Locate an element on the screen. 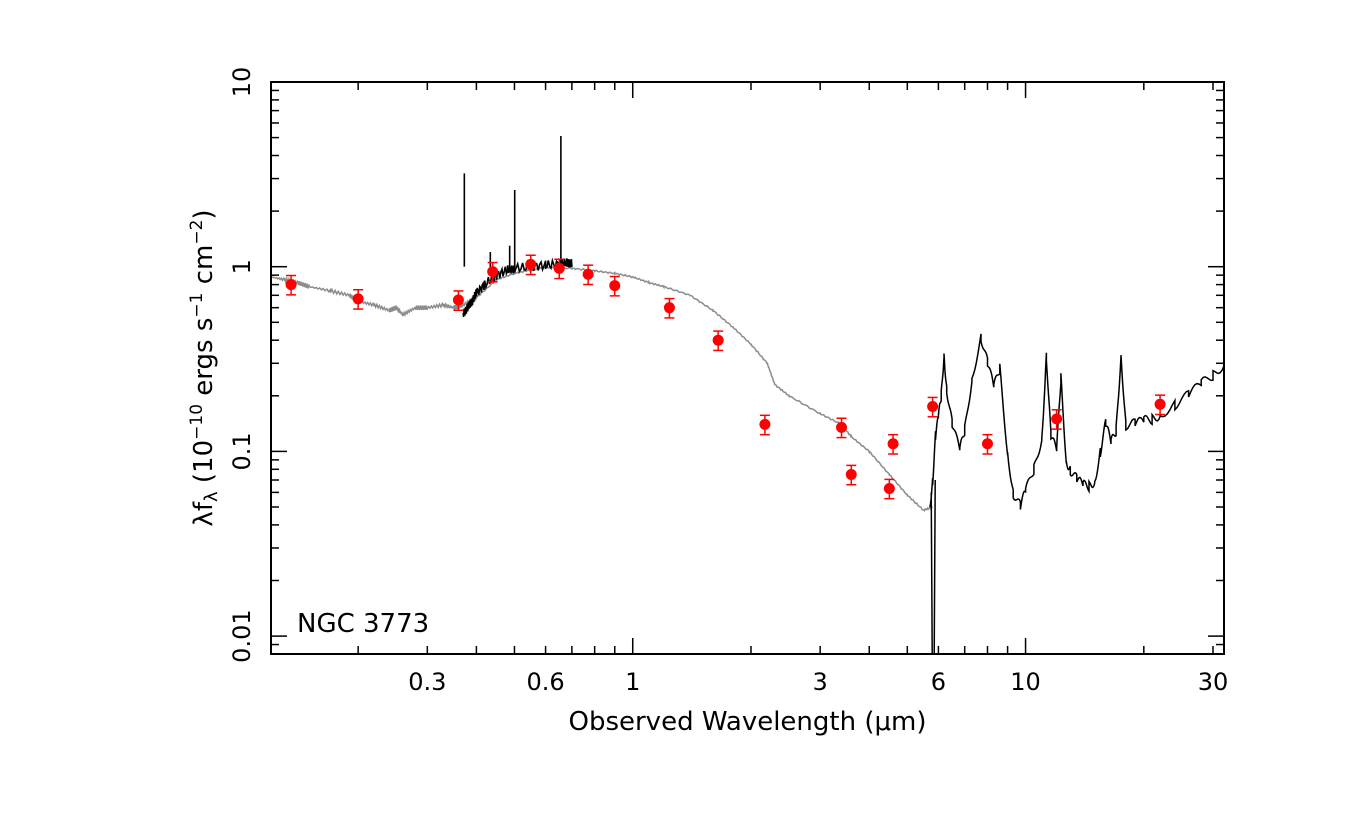 The image size is (1361, 817). y-axis-label-exp2: −1 is located at coordinates (197, 305).